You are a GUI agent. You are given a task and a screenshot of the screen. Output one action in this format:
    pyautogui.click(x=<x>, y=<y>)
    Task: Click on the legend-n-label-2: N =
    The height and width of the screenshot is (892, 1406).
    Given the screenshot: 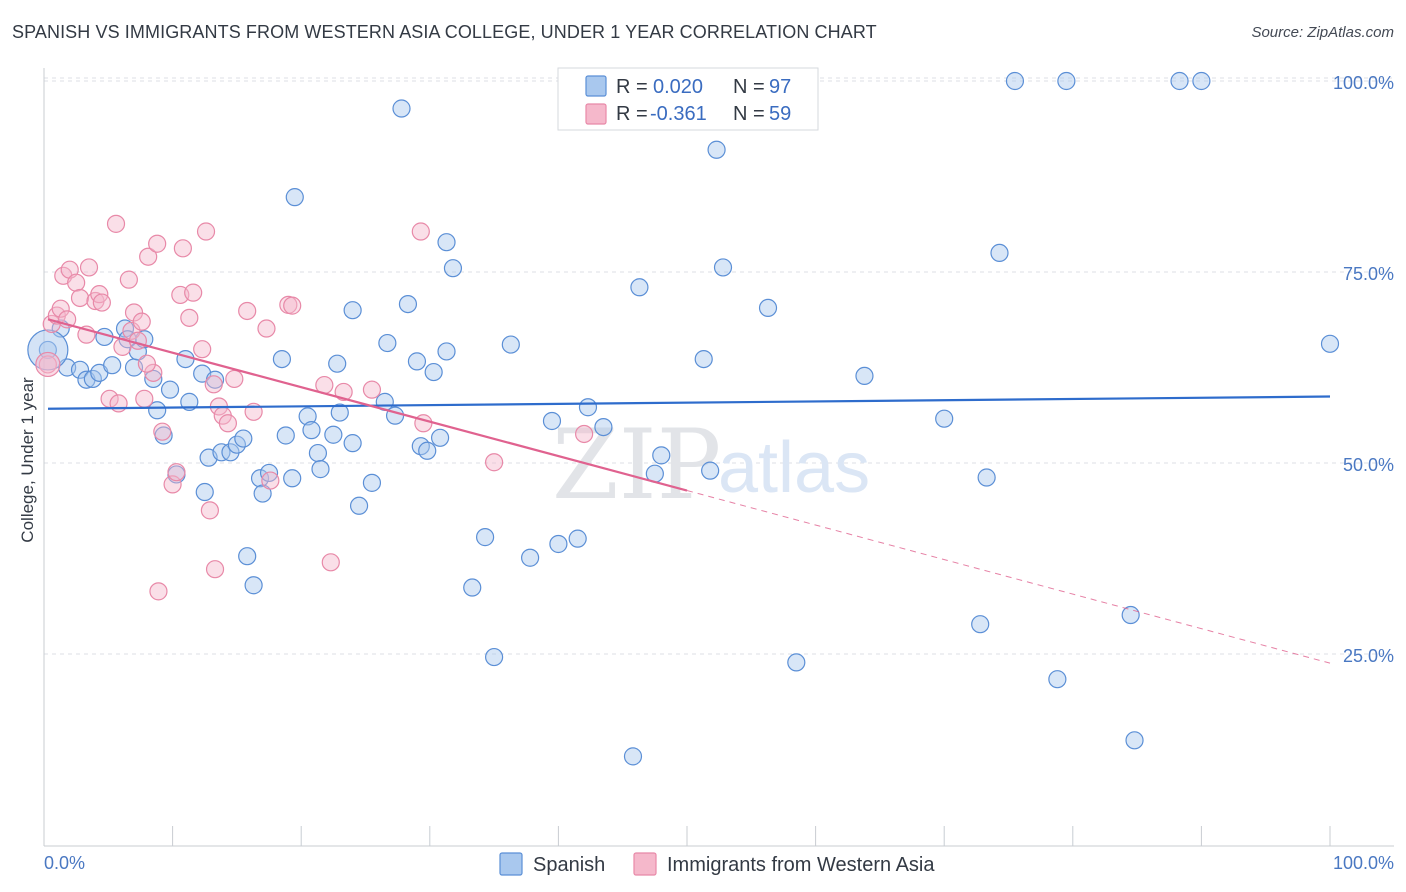 What is the action you would take?
    pyautogui.click(x=749, y=114)
    